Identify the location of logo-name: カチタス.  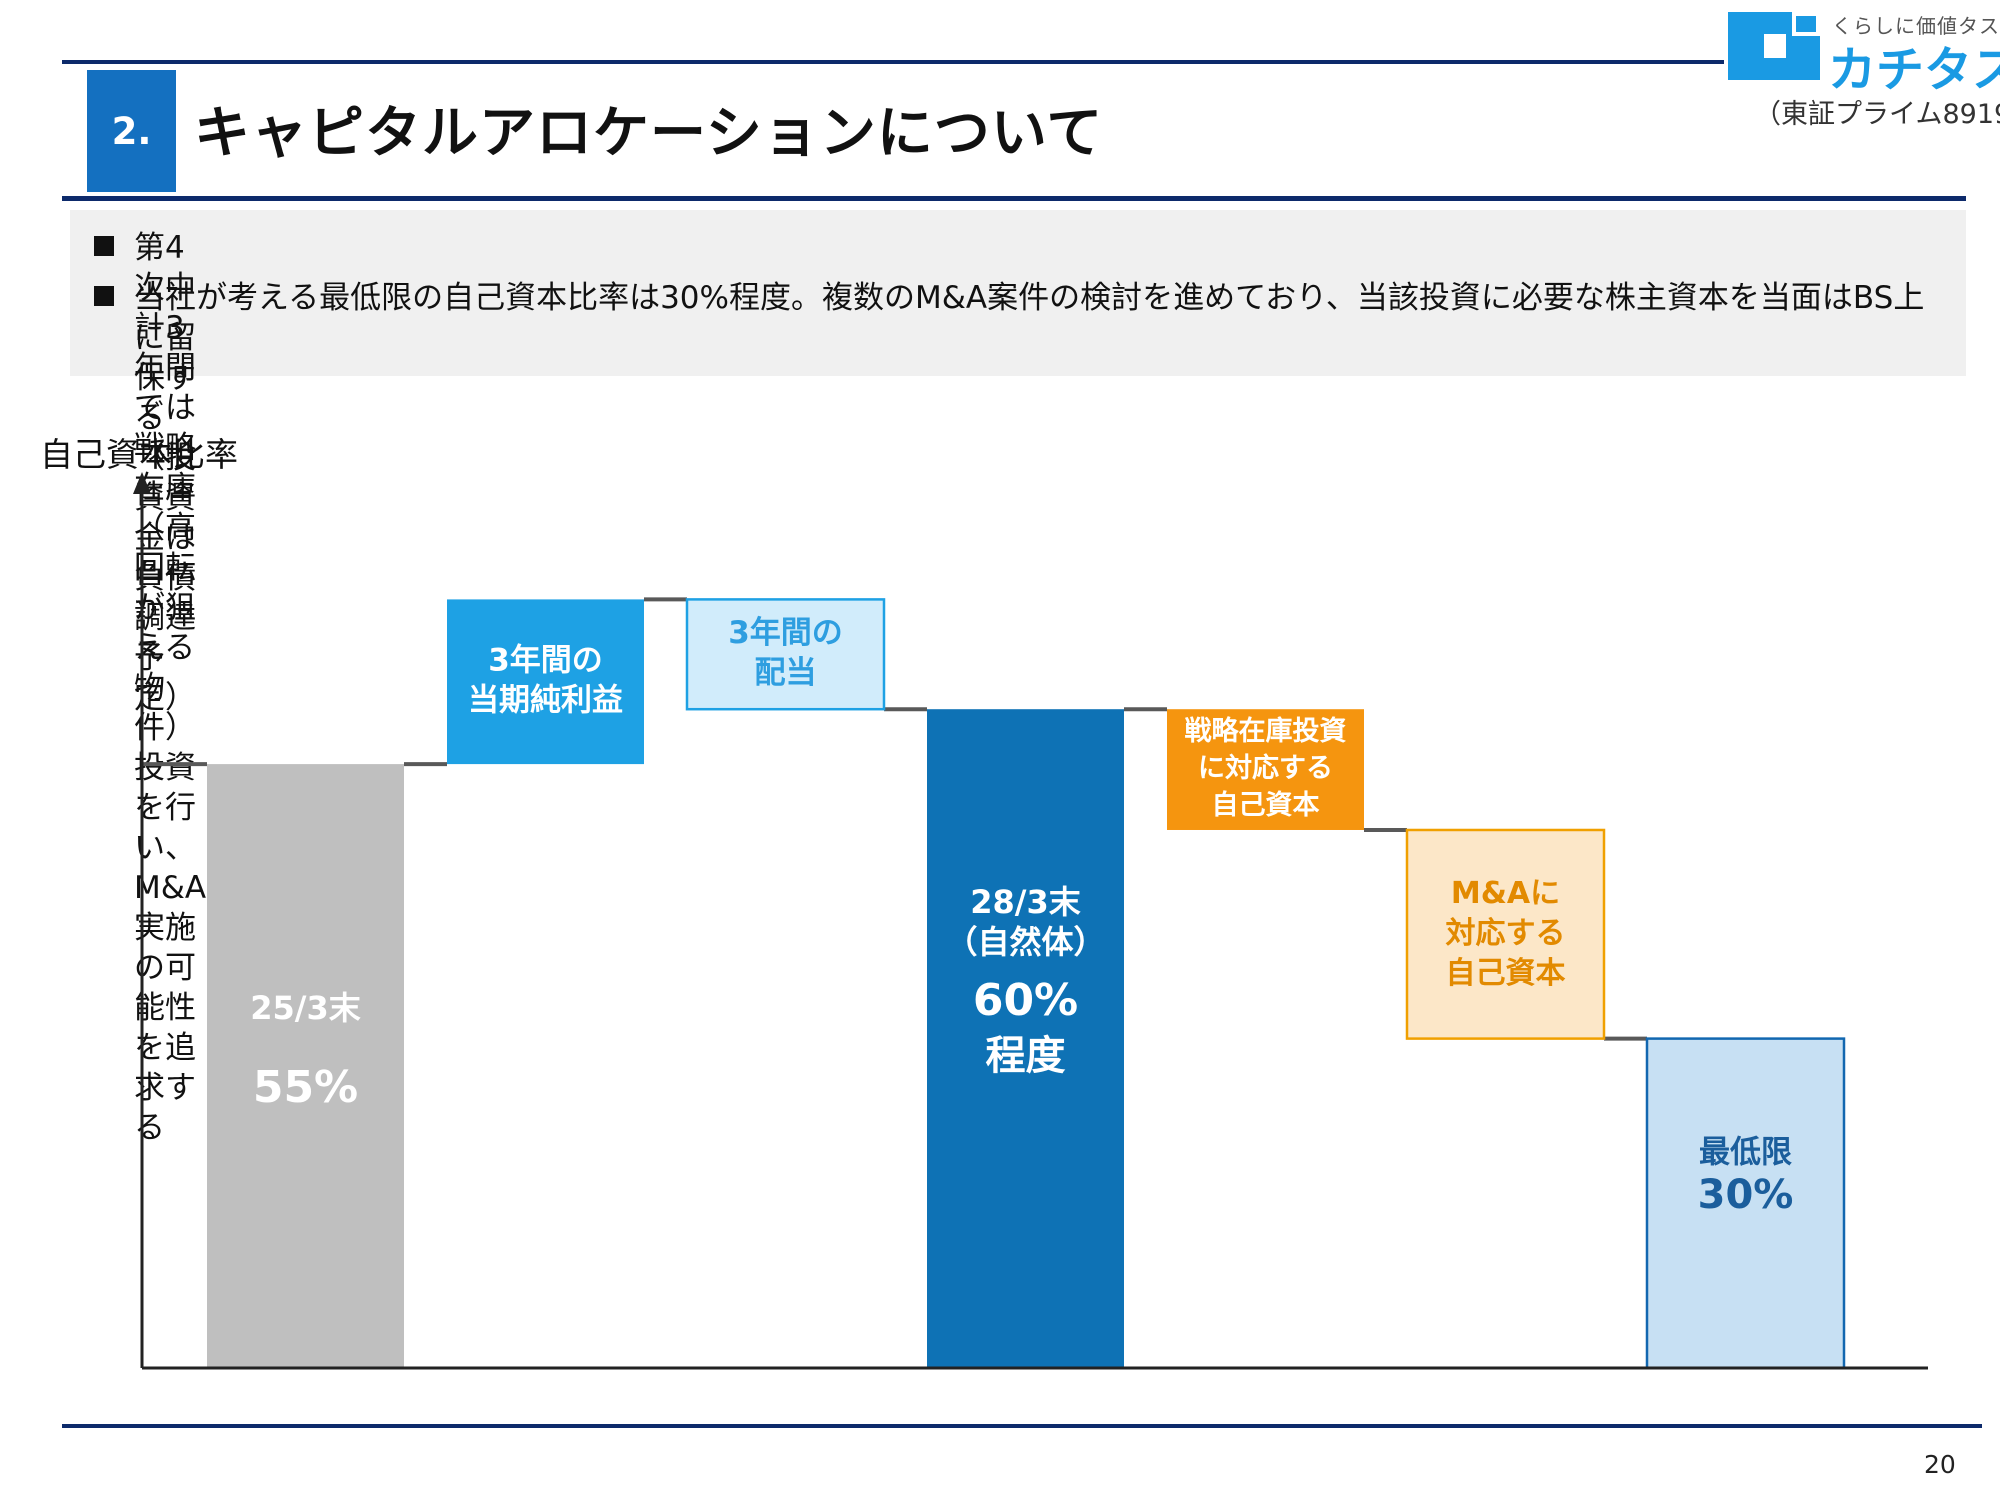
(1914, 70).